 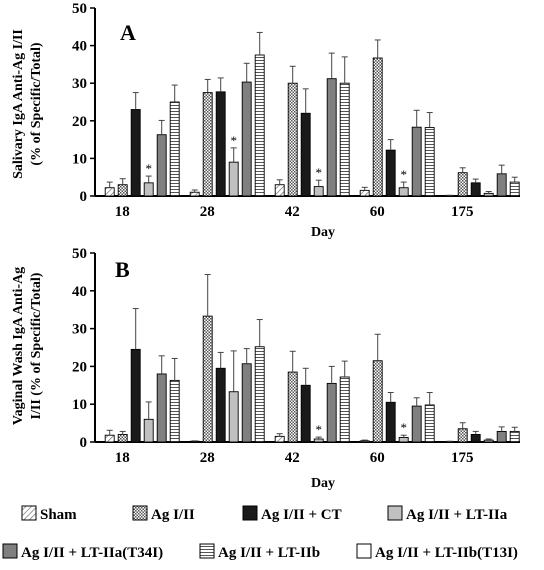 I want to click on x-axis-label-a: Day, so click(x=323, y=232).